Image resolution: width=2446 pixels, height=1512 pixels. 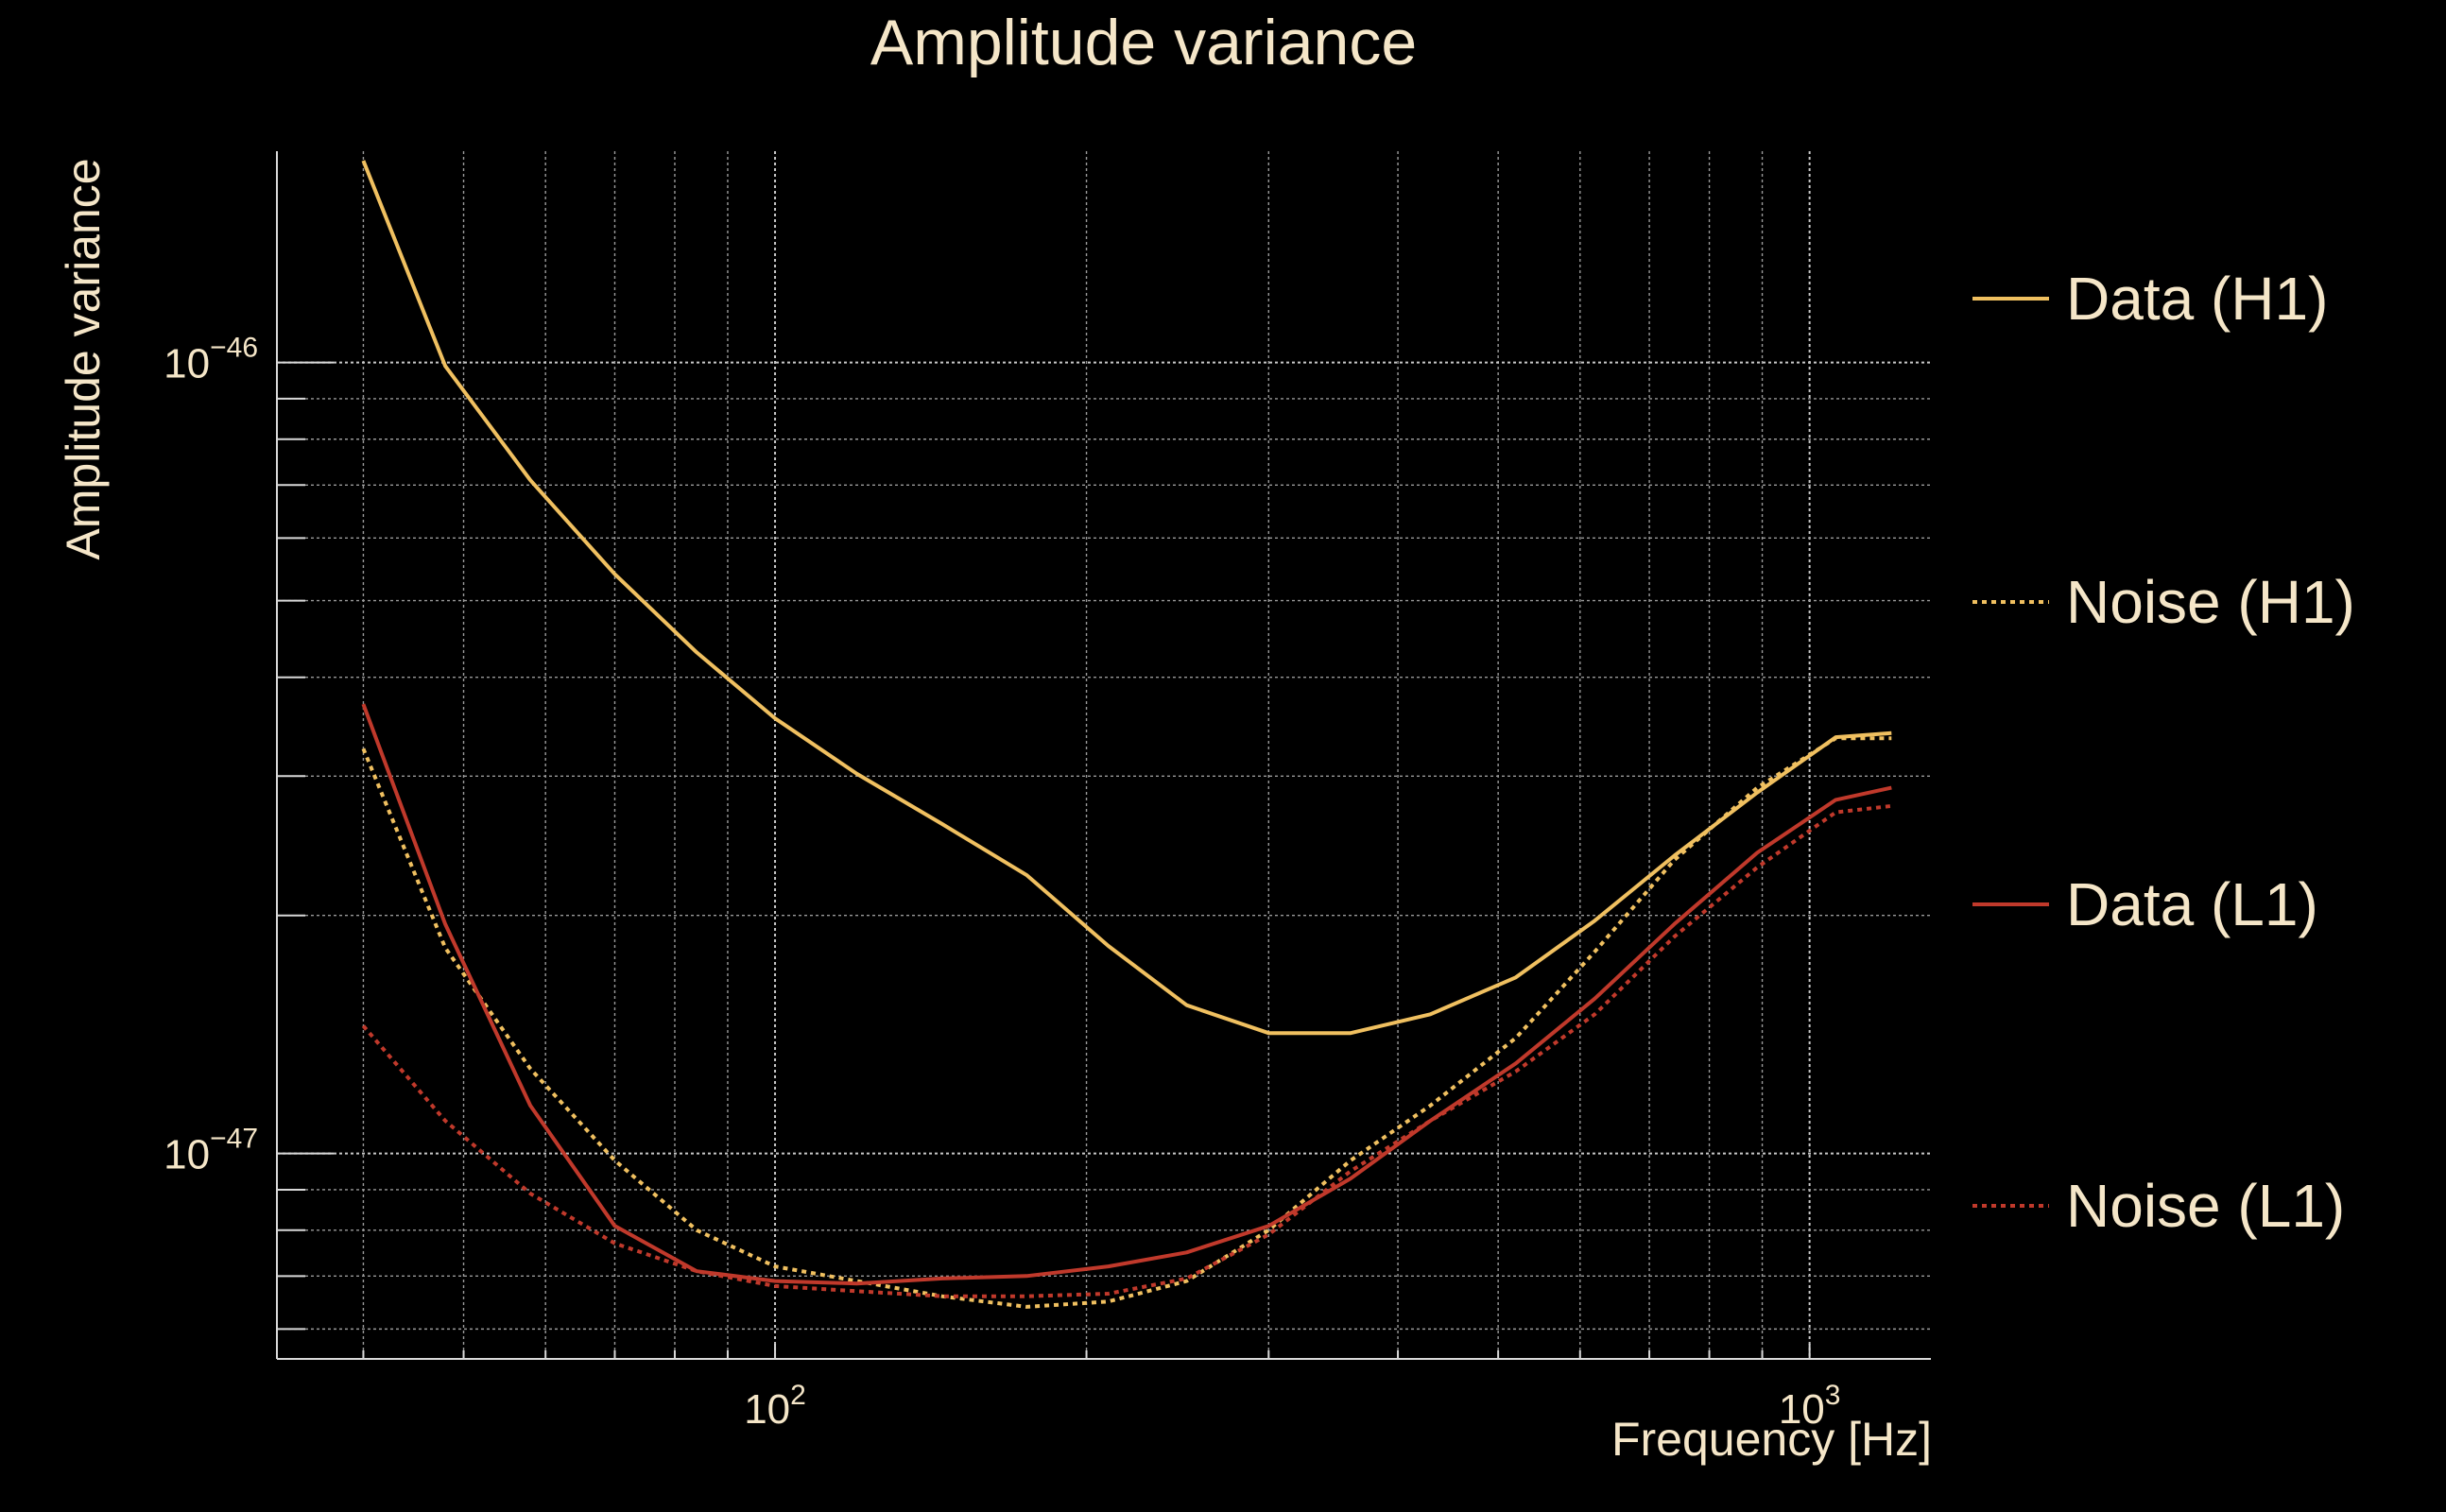 I want to click on legend-label: Data (L1), so click(x=2192, y=904).